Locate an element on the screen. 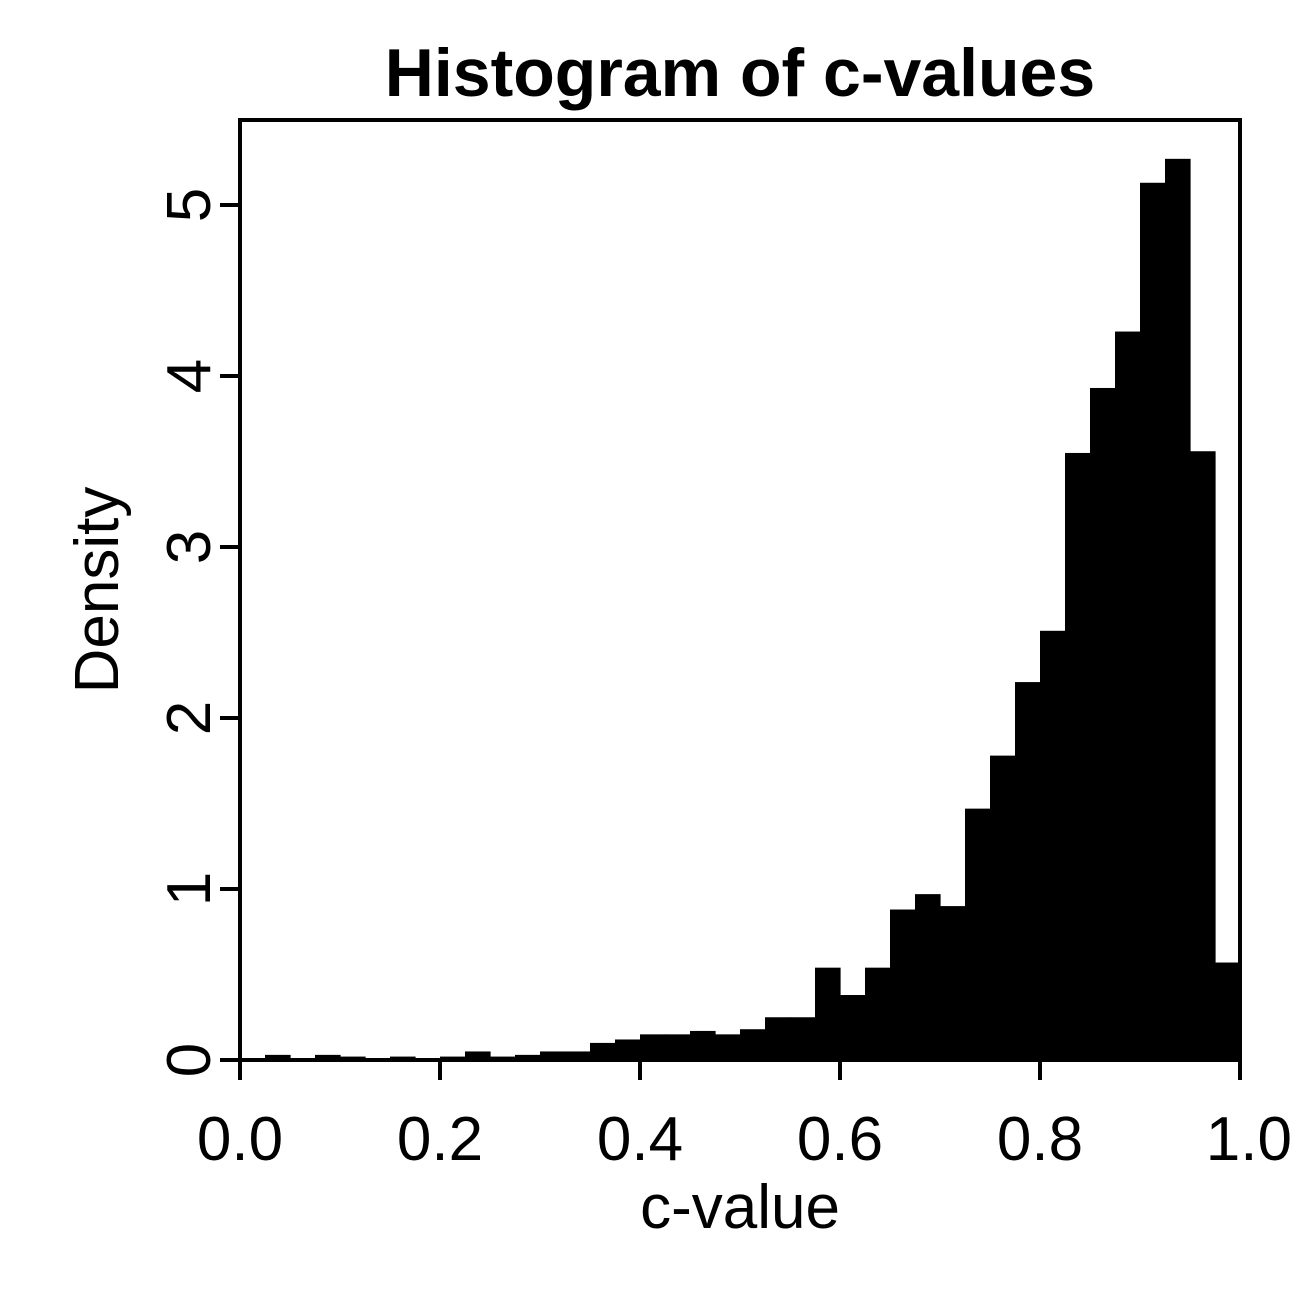  y-tick-label: 2 is located at coordinates (189, 718).